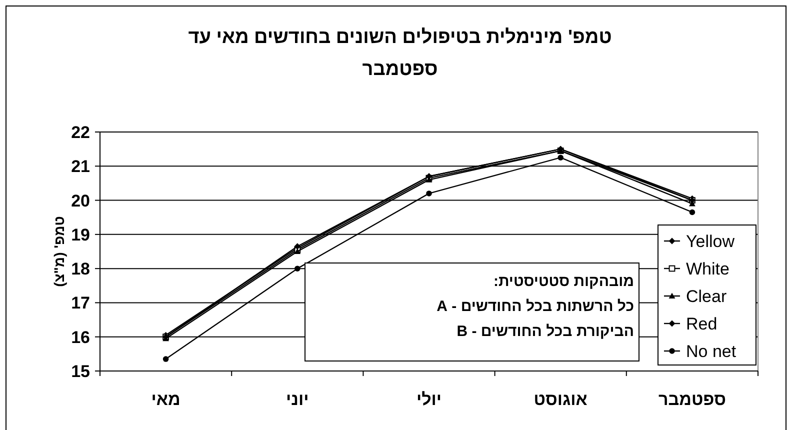  I want to click on y-tick-label: 20, so click(80, 200).